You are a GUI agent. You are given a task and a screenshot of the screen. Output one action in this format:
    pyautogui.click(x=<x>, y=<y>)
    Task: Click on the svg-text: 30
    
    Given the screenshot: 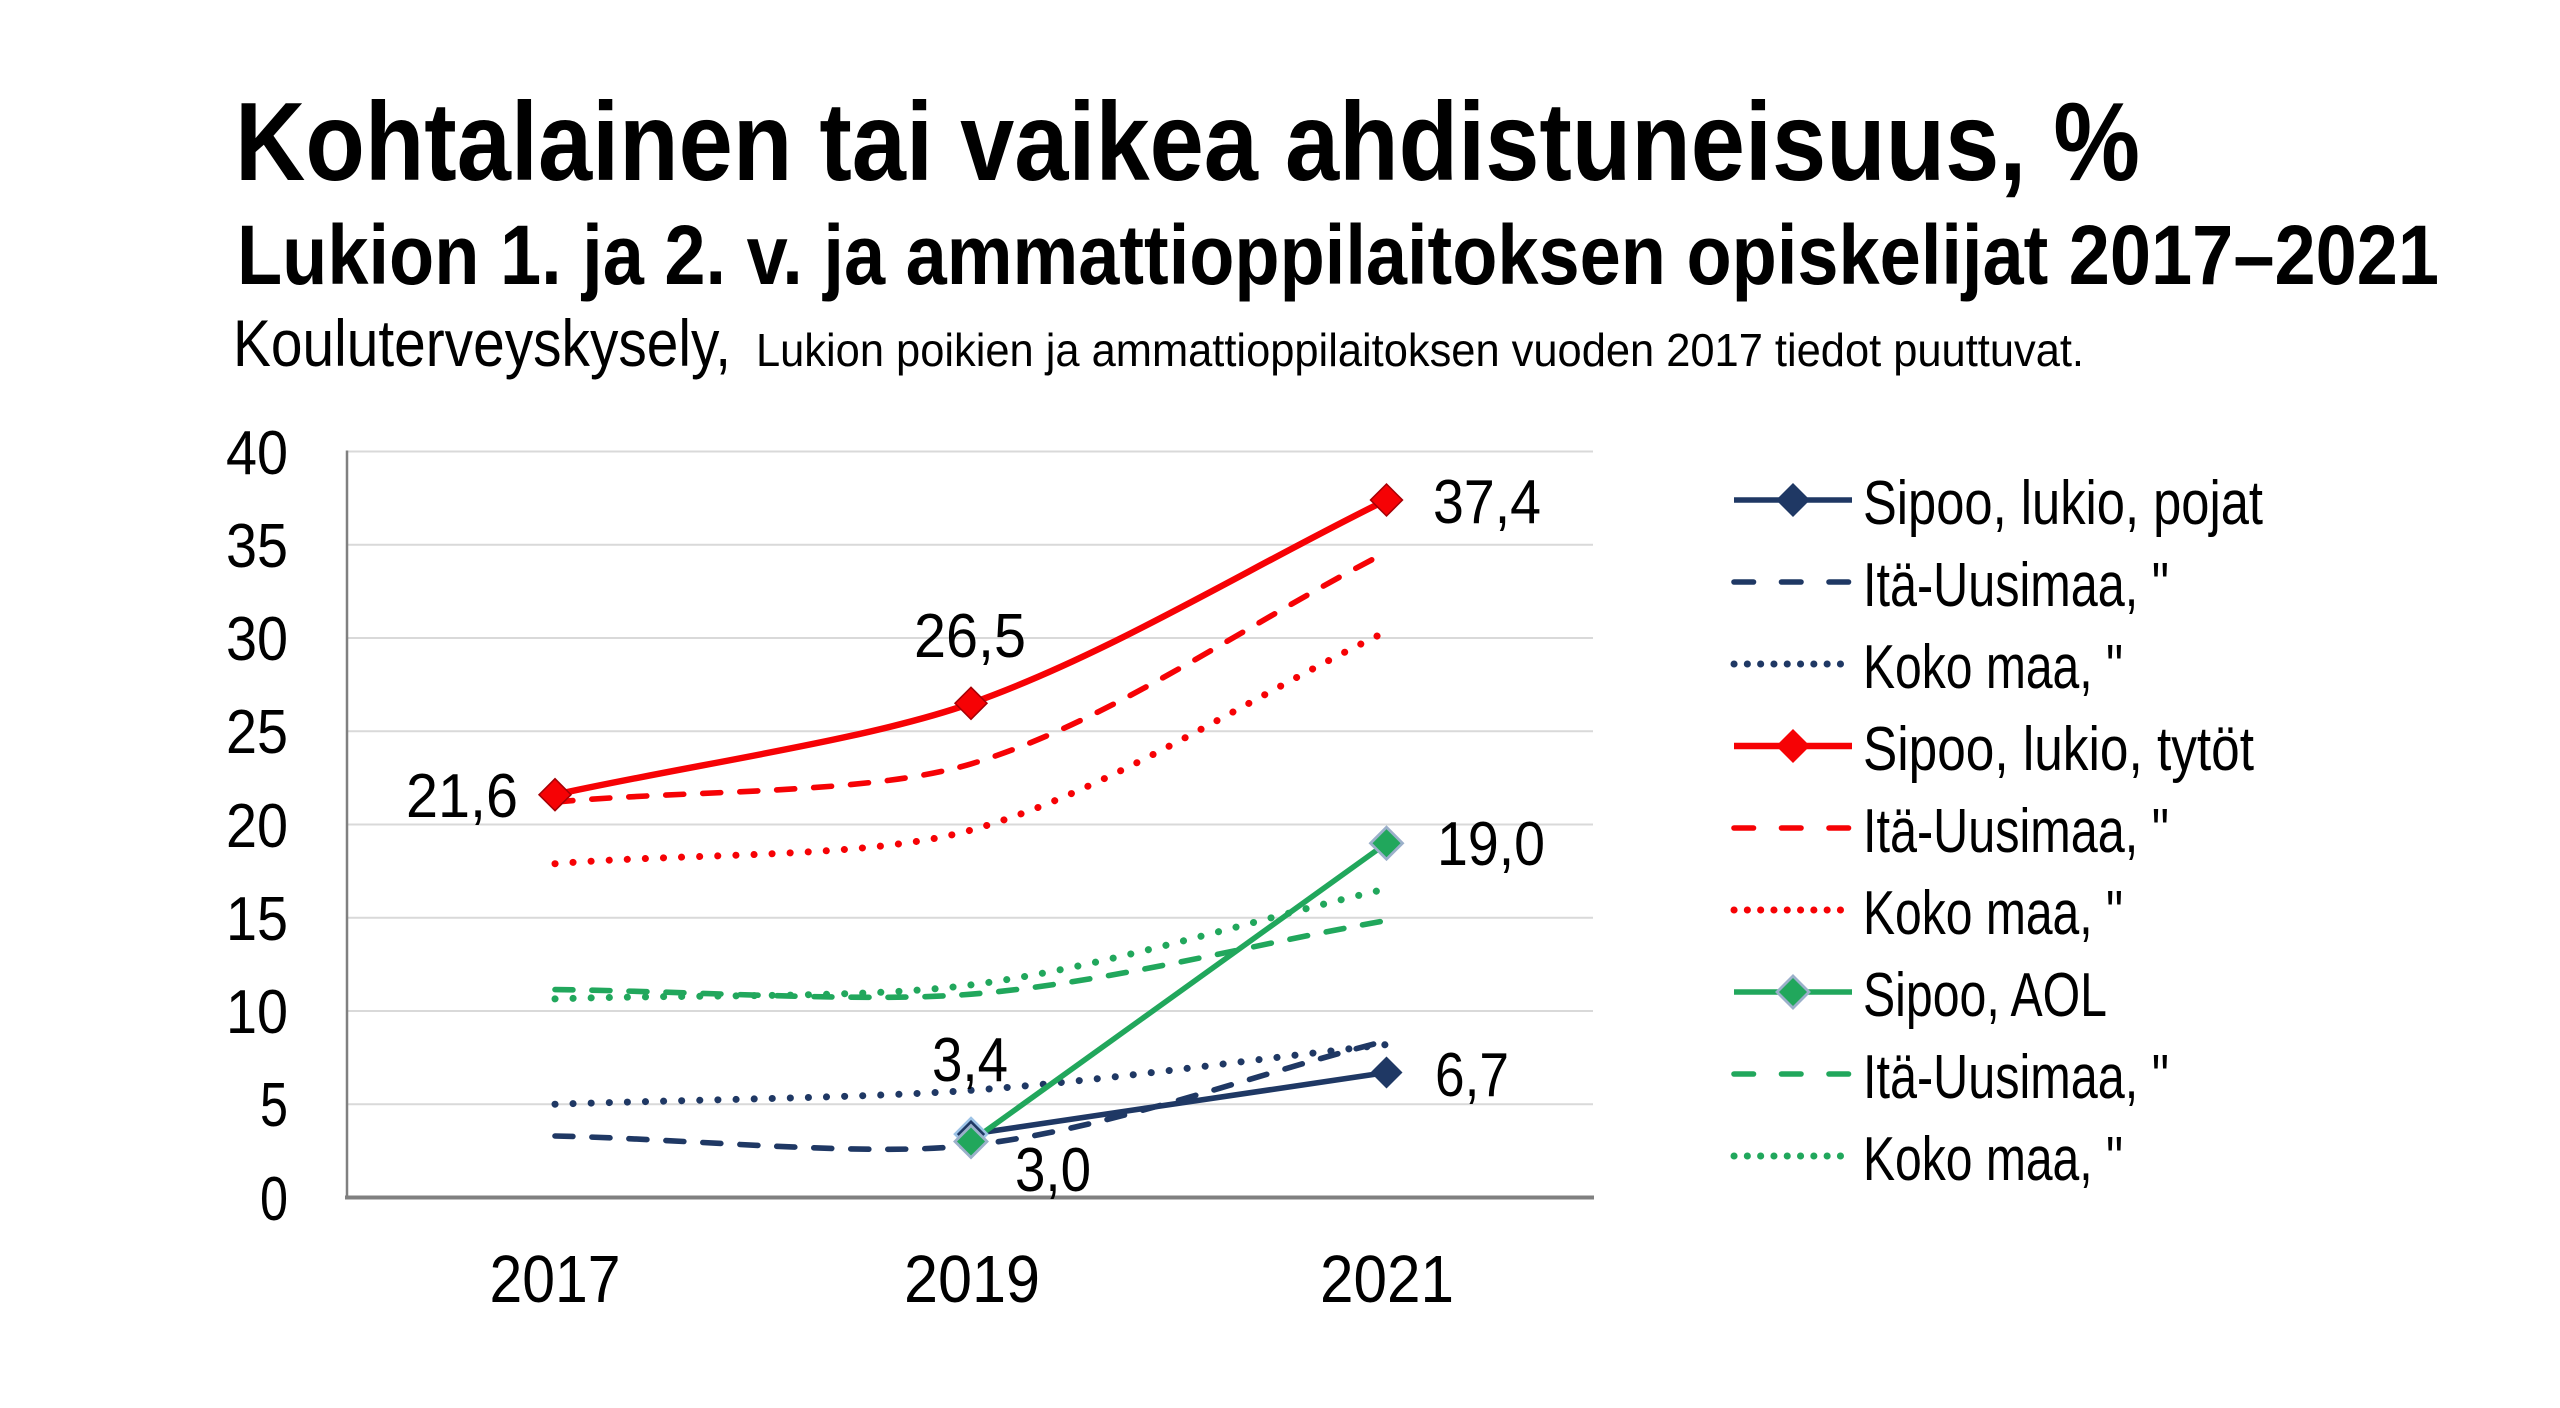 What is the action you would take?
    pyautogui.click(x=257, y=639)
    